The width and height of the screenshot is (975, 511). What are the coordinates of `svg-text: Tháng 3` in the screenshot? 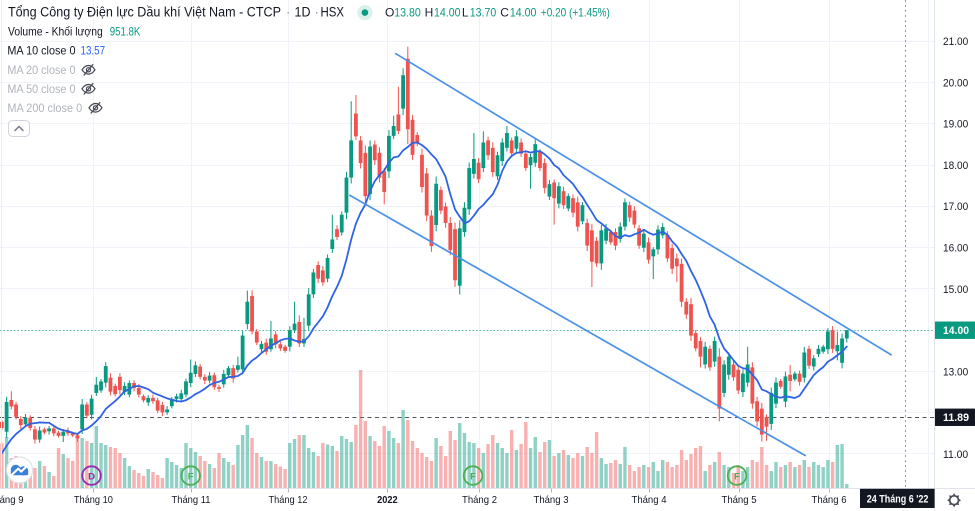 It's located at (551, 500).